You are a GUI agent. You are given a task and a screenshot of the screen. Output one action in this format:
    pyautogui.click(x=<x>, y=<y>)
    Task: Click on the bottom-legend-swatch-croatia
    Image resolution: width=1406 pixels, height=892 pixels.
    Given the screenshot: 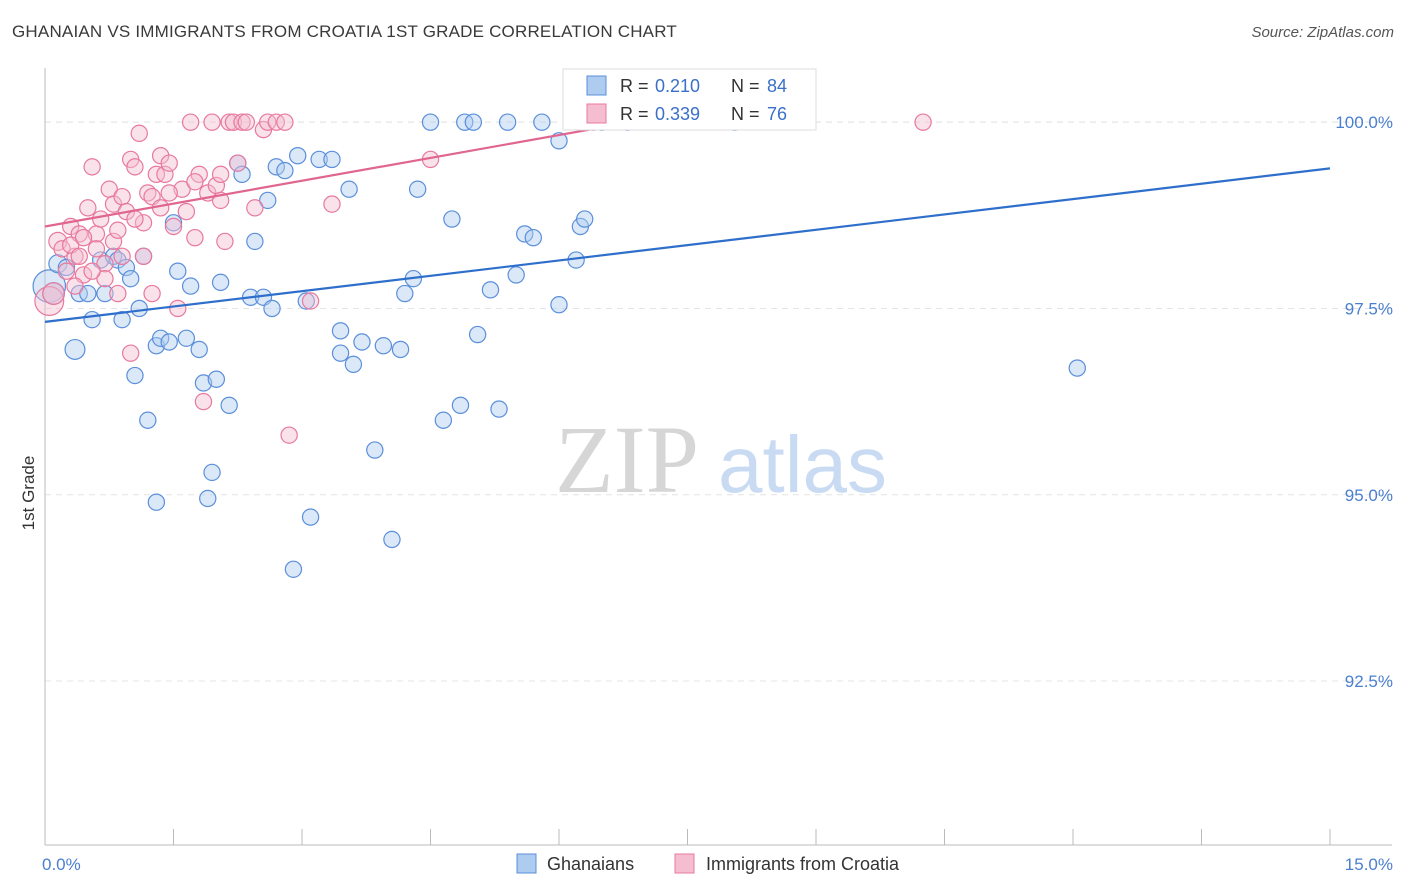 What is the action you would take?
    pyautogui.click(x=684, y=863)
    